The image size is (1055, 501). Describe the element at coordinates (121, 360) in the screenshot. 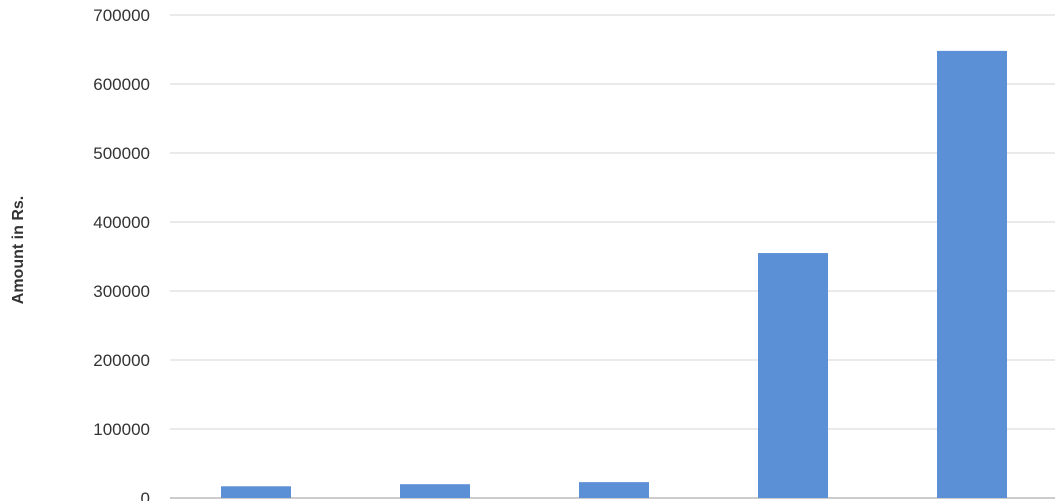

I see `y-tick-label: 200000` at that location.